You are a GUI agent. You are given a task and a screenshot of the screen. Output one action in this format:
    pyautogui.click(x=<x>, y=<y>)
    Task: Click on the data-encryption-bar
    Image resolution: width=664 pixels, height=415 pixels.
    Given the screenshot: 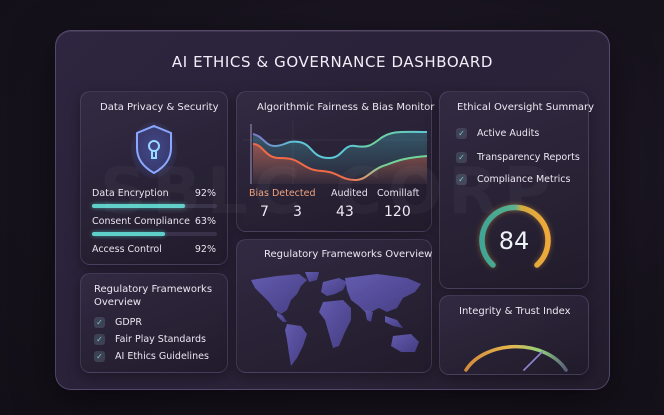 What is the action you would take?
    pyautogui.click(x=154, y=206)
    